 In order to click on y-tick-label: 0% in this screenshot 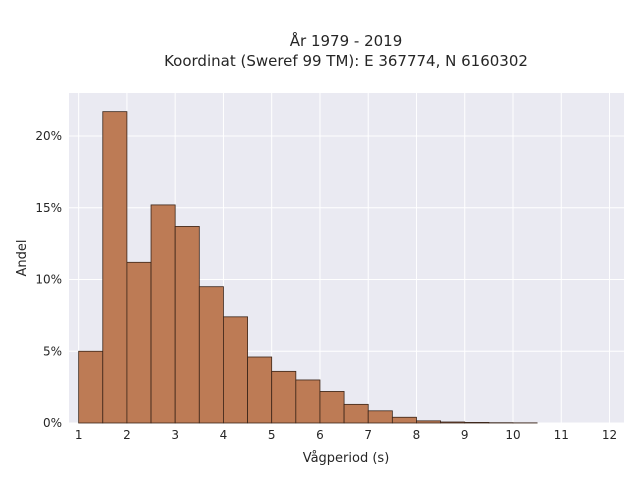, I will do `click(52, 423)`.